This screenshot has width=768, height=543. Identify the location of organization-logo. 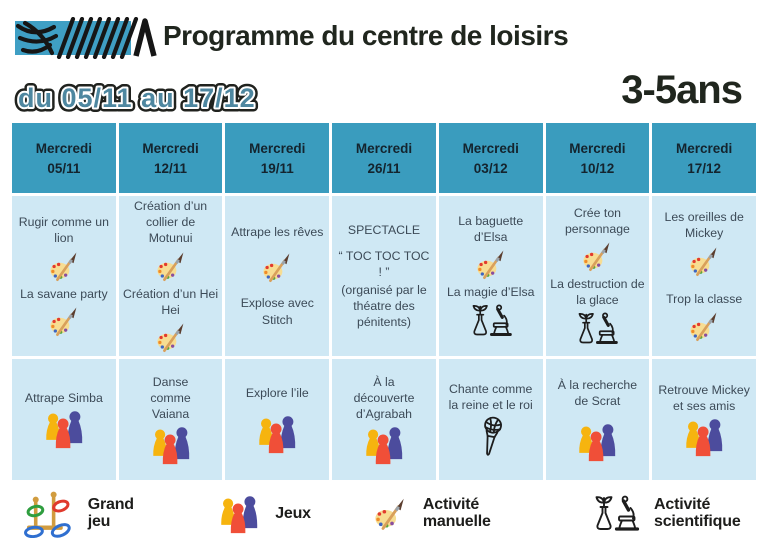
(86, 38).